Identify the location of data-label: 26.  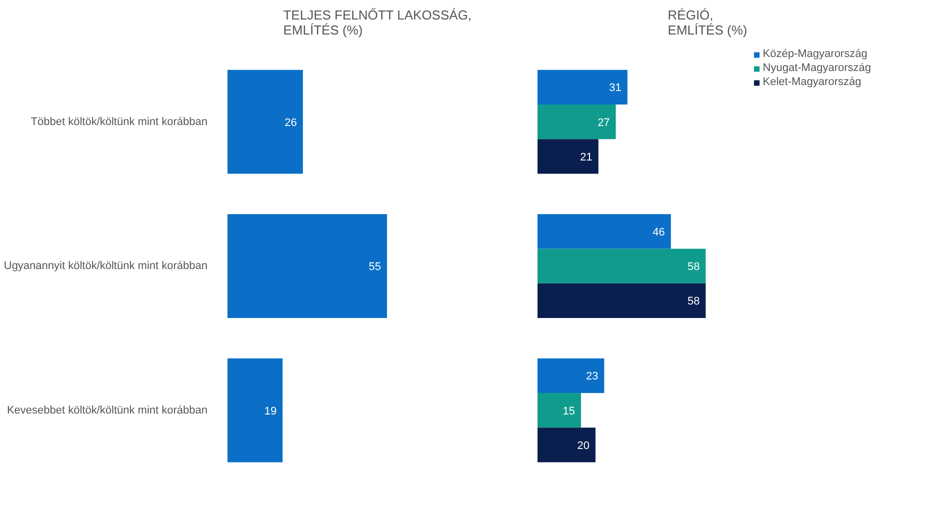
(290, 122).